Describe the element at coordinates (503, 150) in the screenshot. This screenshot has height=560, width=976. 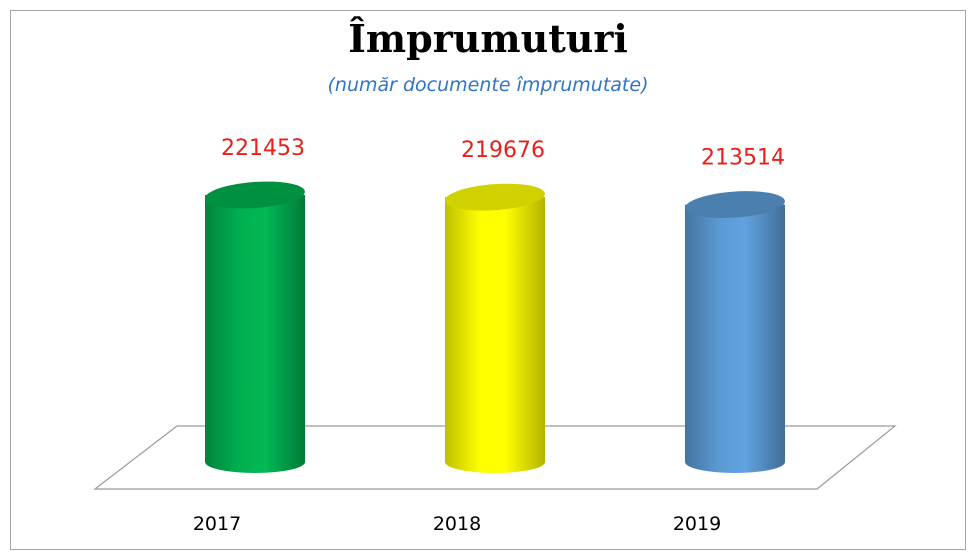
I see `data-label: 219676` at that location.